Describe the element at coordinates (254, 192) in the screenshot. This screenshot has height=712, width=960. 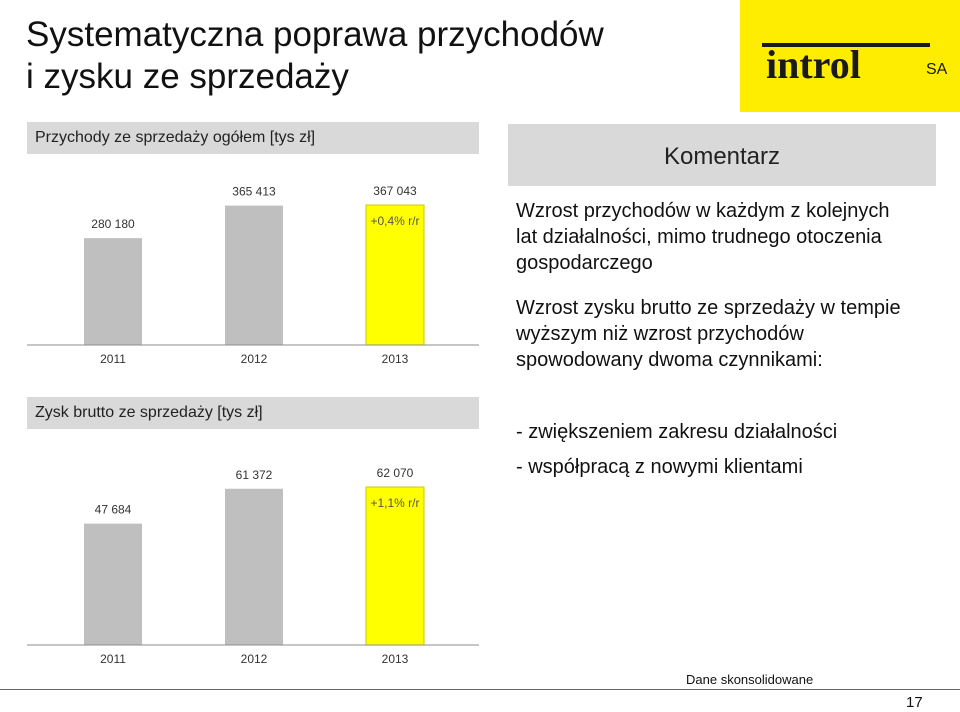
I see `value-label-2012: 365 413` at that location.